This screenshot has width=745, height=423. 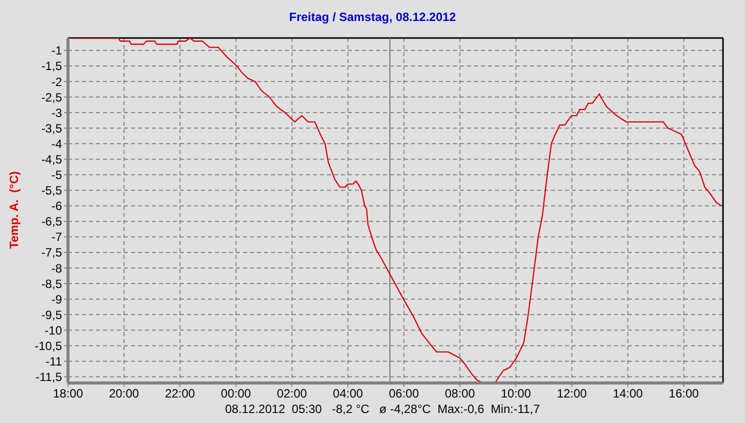 What do you see at coordinates (51, 315) in the screenshot?
I see `y-tick-label: -9,5` at bounding box center [51, 315].